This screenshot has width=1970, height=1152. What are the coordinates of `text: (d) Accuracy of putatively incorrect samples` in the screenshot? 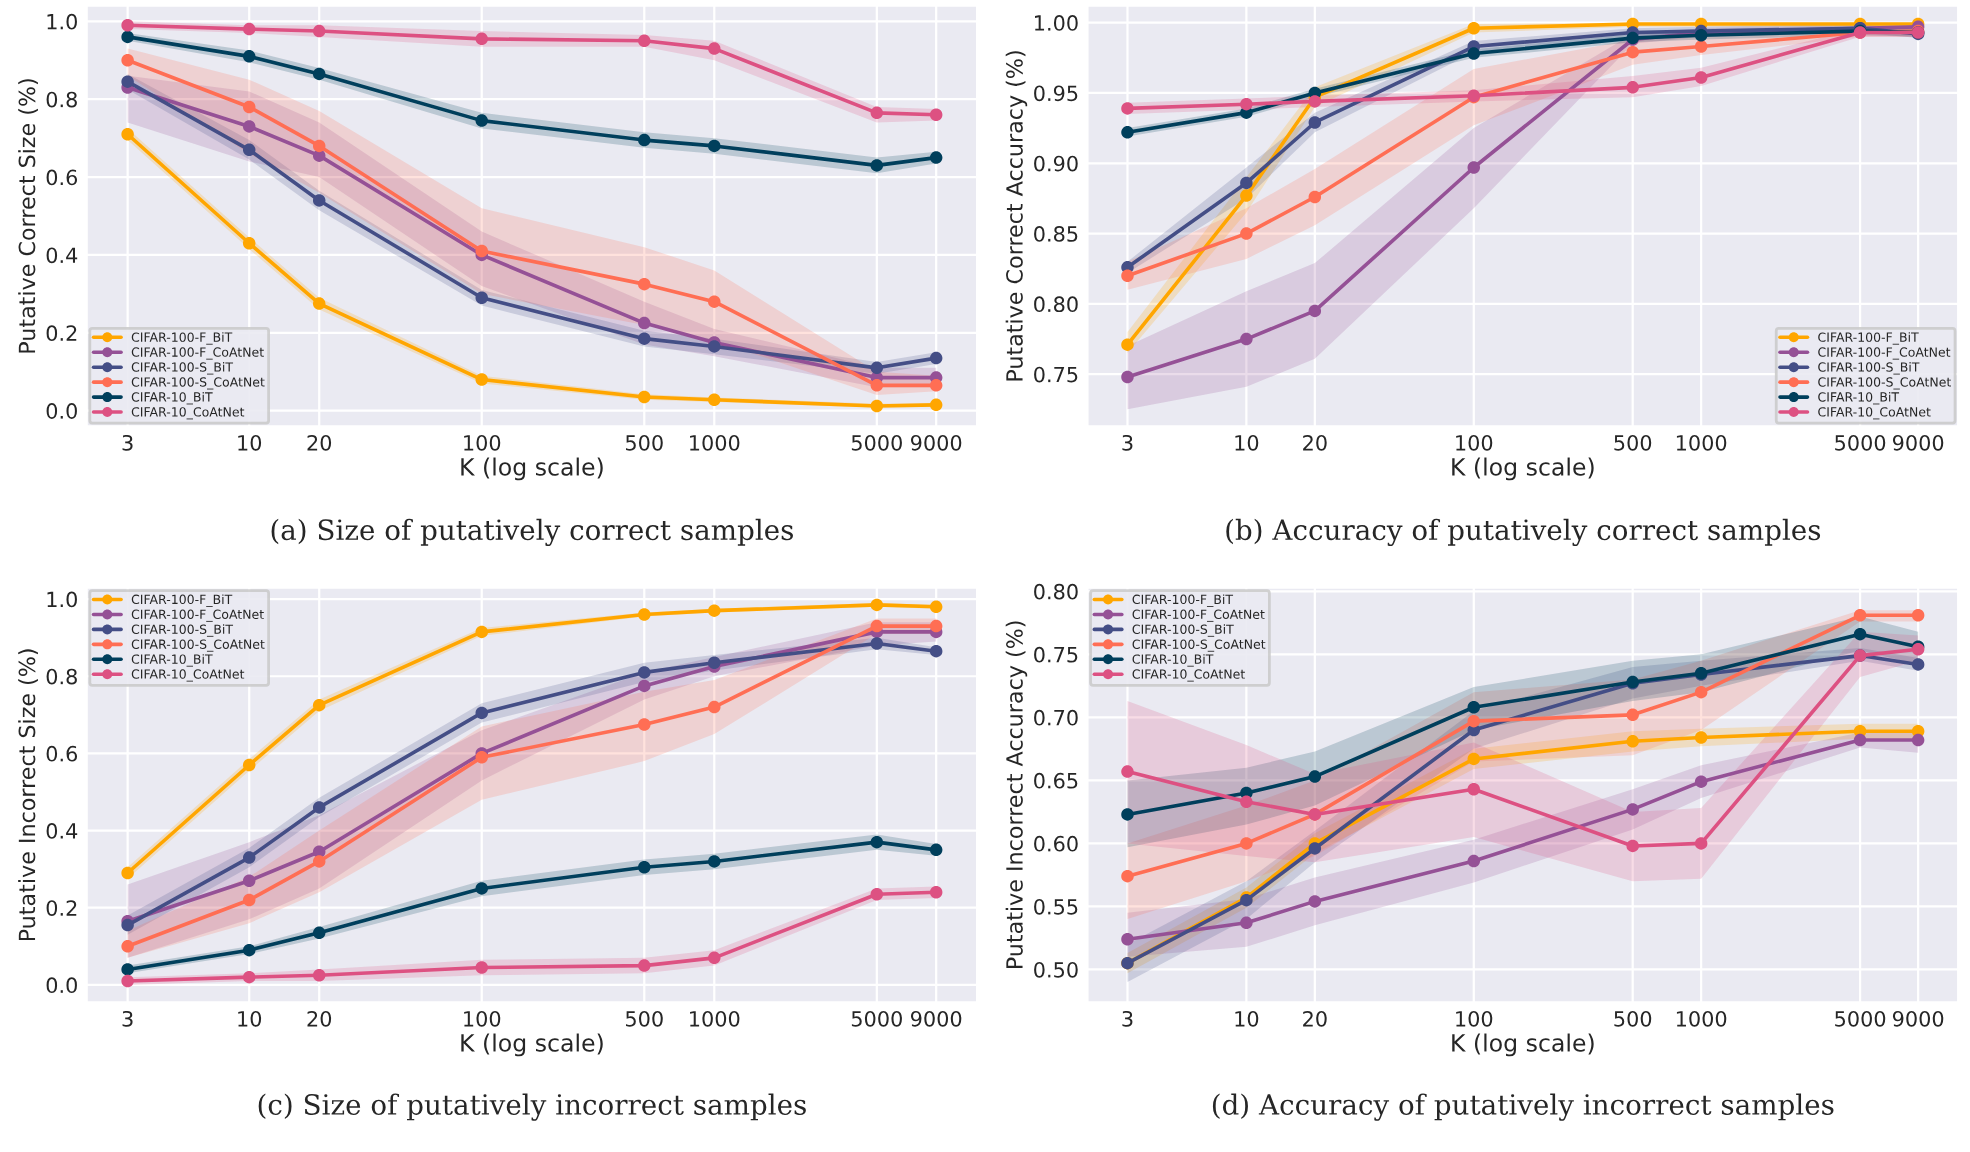 It's located at (1523, 1107).